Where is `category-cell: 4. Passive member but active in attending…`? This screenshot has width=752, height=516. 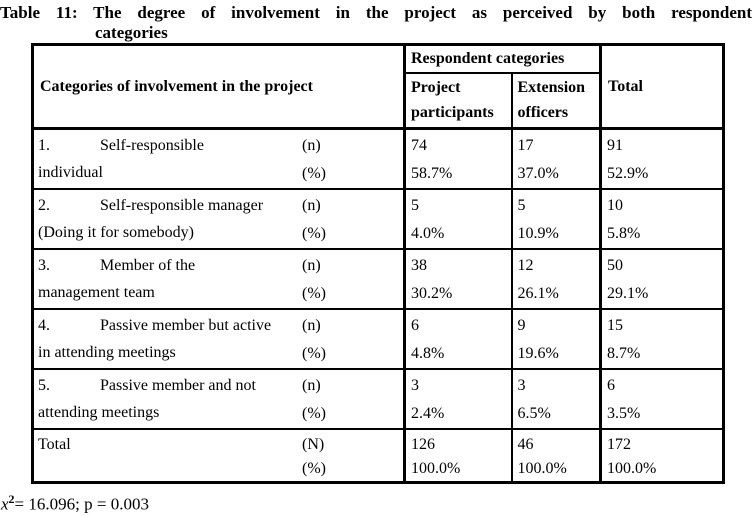
category-cell: 4. Passive member but active in attending… is located at coordinates (218, 339).